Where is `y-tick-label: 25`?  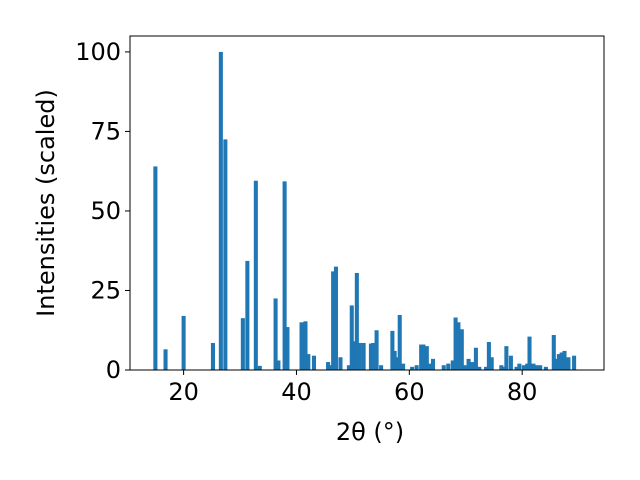
y-tick-label: 25 is located at coordinates (105, 290).